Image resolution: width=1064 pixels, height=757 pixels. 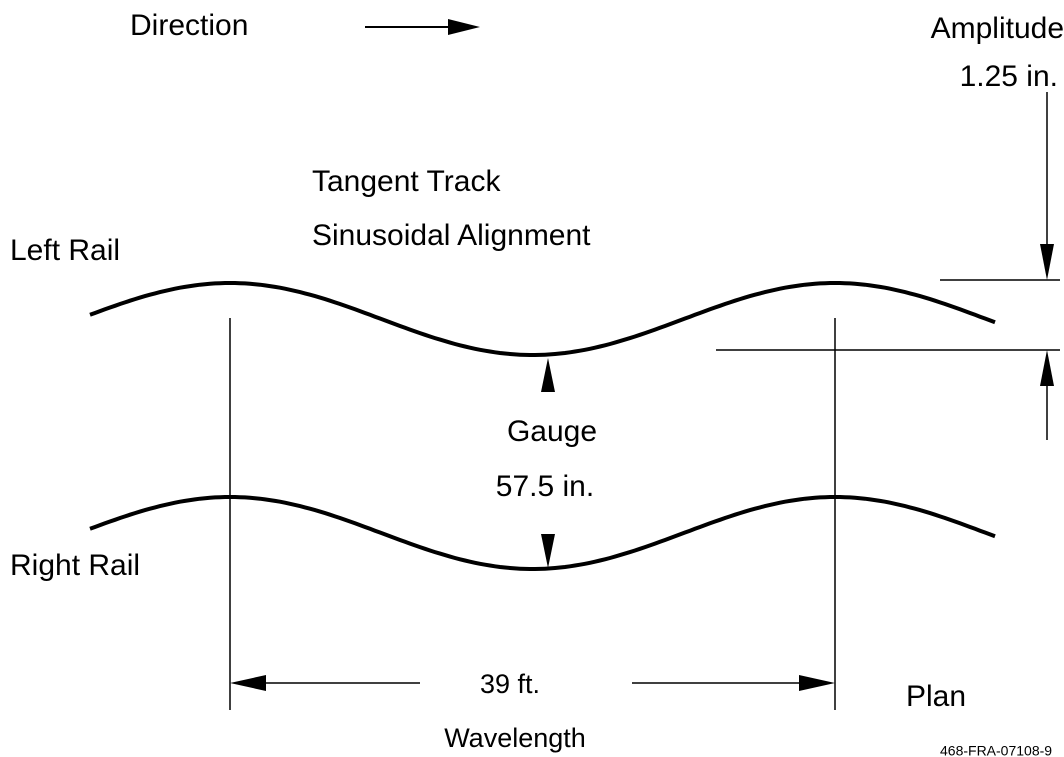 I want to click on amplitude-arrow-down, so click(x=1047, y=262).